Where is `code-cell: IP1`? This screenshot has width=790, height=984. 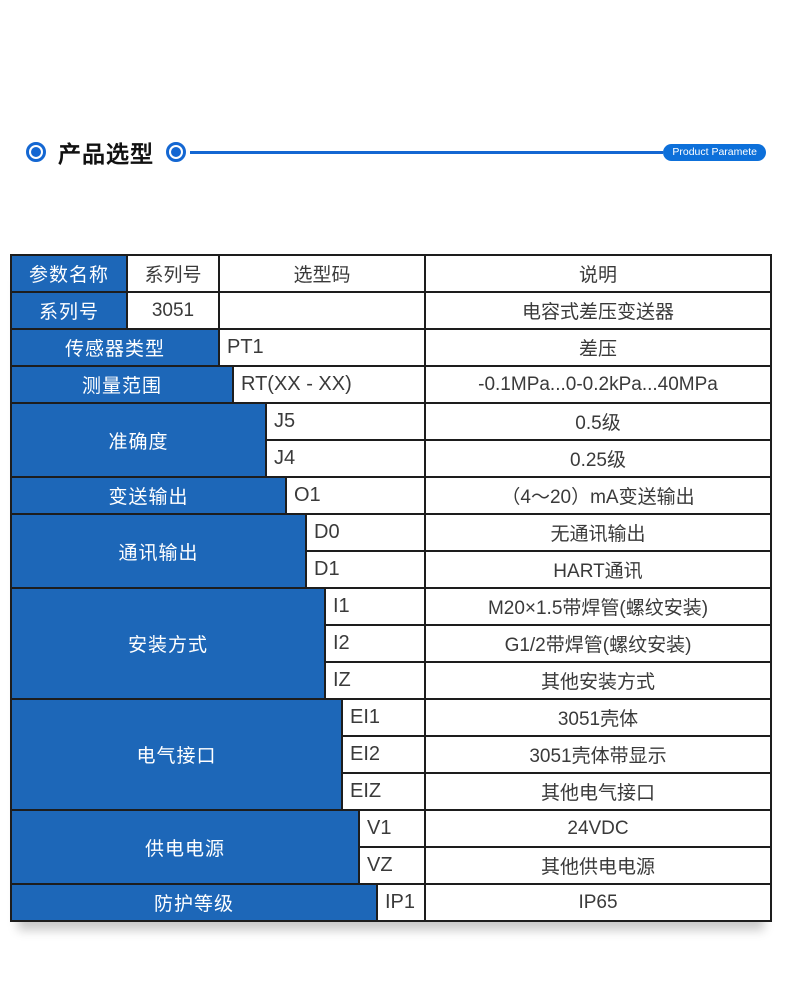 code-cell: IP1 is located at coordinates (402, 902).